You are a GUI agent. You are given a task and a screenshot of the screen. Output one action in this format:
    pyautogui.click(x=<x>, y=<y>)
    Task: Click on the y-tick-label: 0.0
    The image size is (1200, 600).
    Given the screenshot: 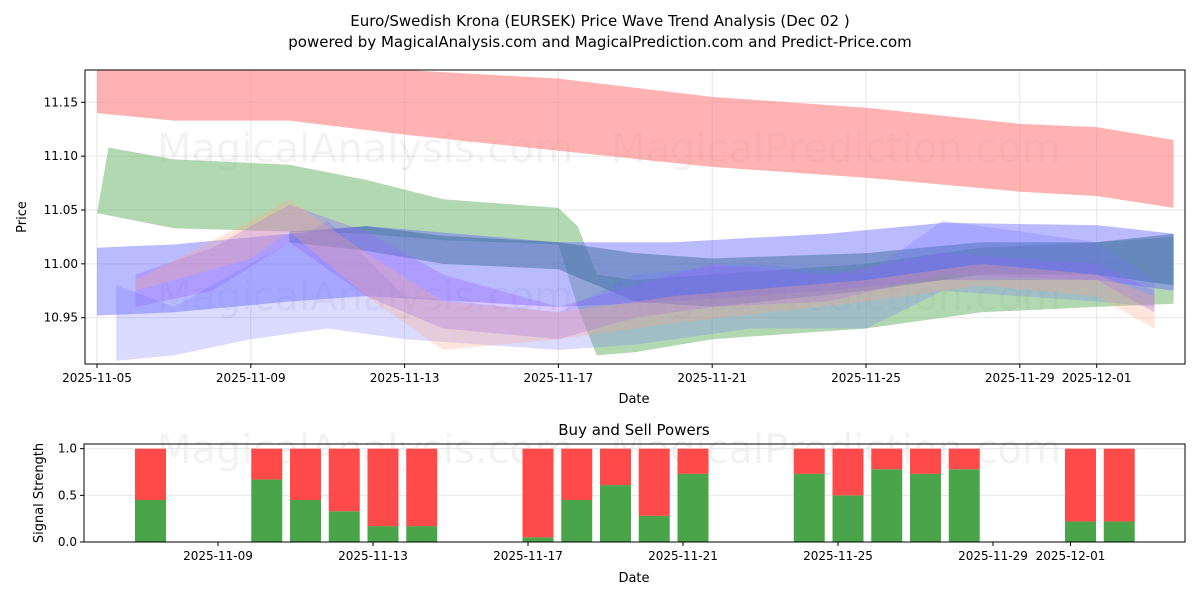 What is the action you would take?
    pyautogui.click(x=67, y=542)
    